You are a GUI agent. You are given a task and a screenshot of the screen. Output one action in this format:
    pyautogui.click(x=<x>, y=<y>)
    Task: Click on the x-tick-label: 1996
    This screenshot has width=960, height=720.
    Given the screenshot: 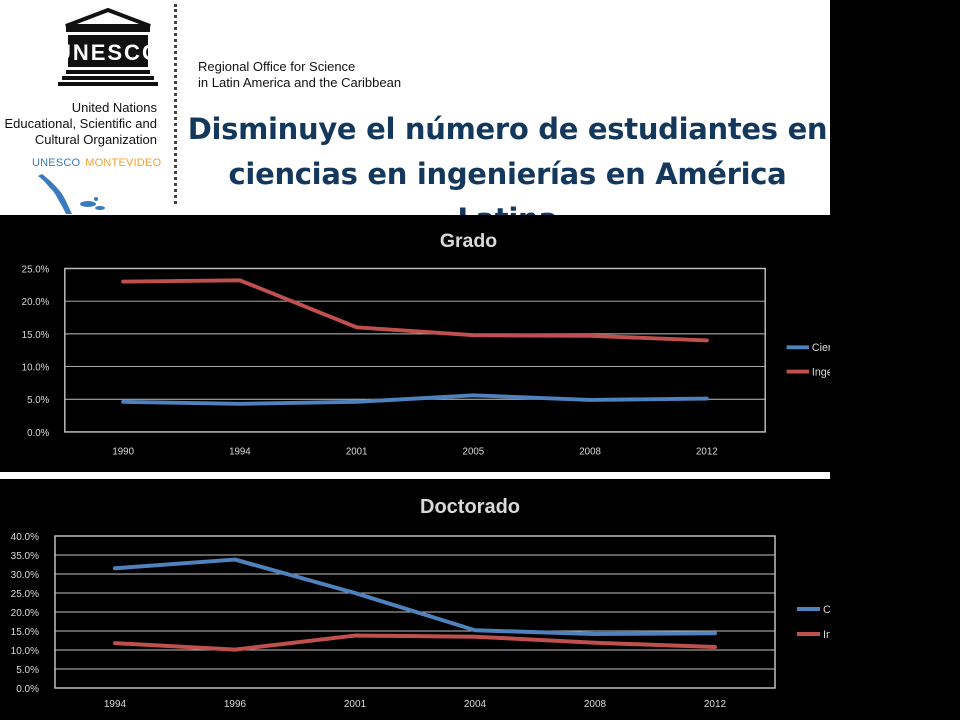 What is the action you would take?
    pyautogui.click(x=235, y=704)
    